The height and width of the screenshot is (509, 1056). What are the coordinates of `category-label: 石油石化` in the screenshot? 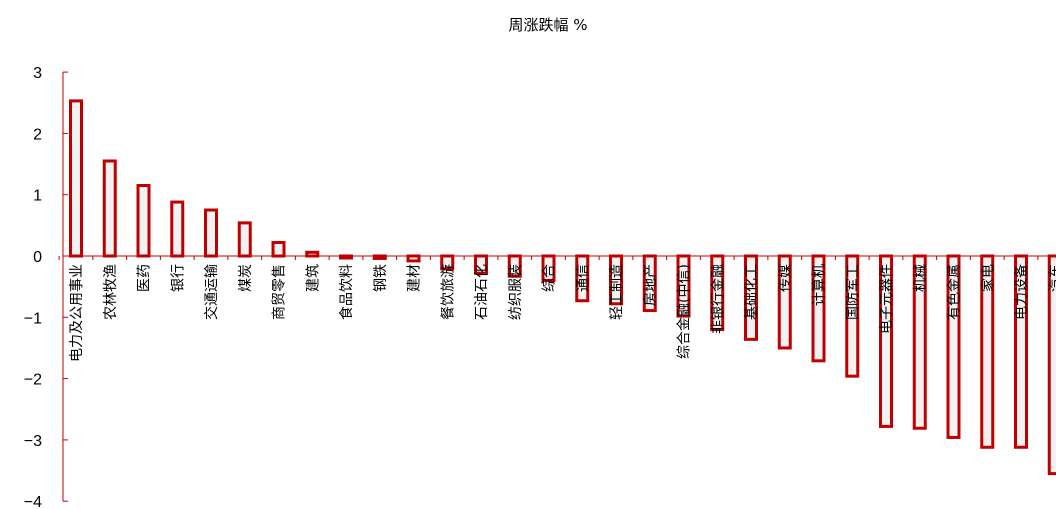 It's located at (482, 292).